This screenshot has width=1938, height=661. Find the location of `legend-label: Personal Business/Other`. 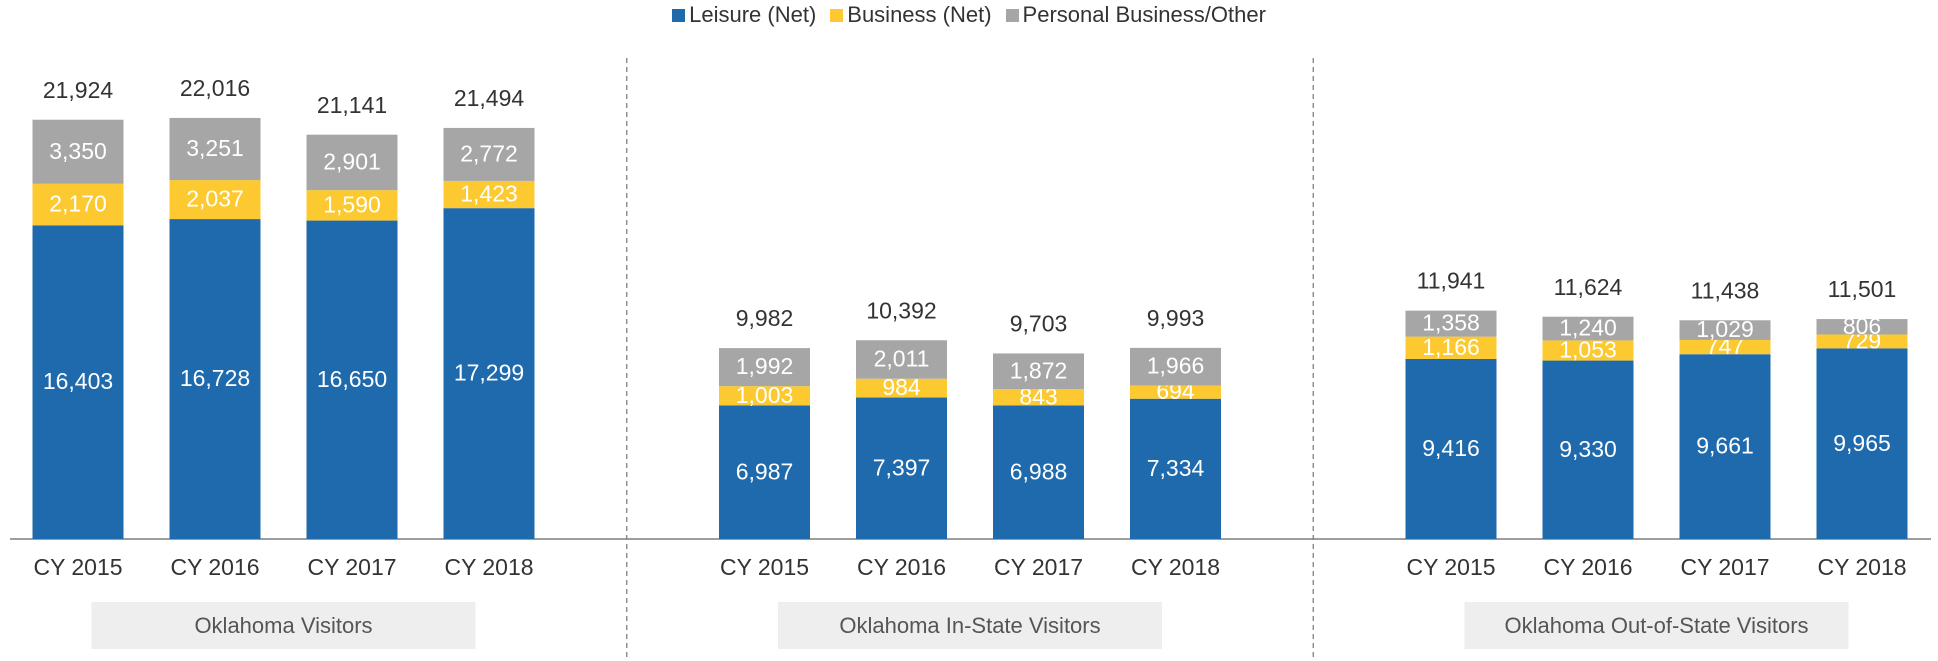

legend-label: Personal Business/Other is located at coordinates (1144, 14).